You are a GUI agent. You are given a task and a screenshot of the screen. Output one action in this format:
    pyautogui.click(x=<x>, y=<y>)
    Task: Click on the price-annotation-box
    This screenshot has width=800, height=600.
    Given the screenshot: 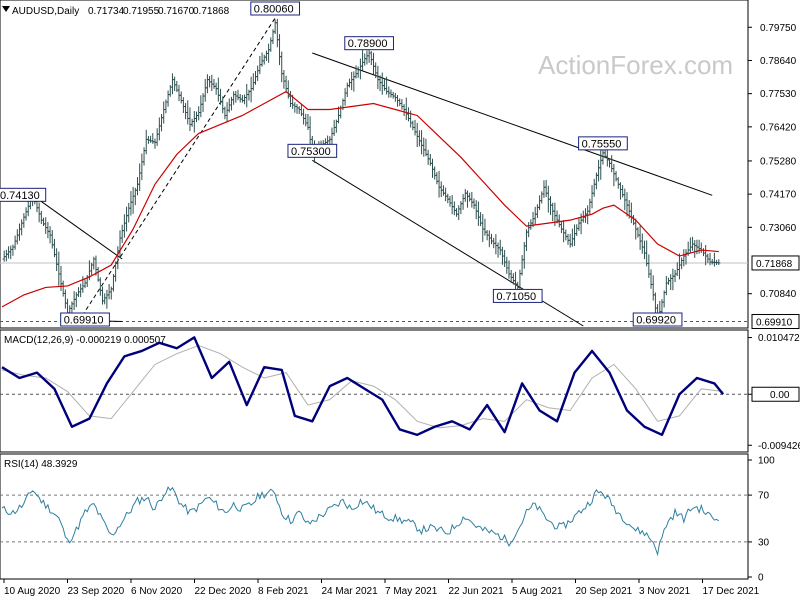 What is the action you would take?
    pyautogui.click(x=275, y=8)
    